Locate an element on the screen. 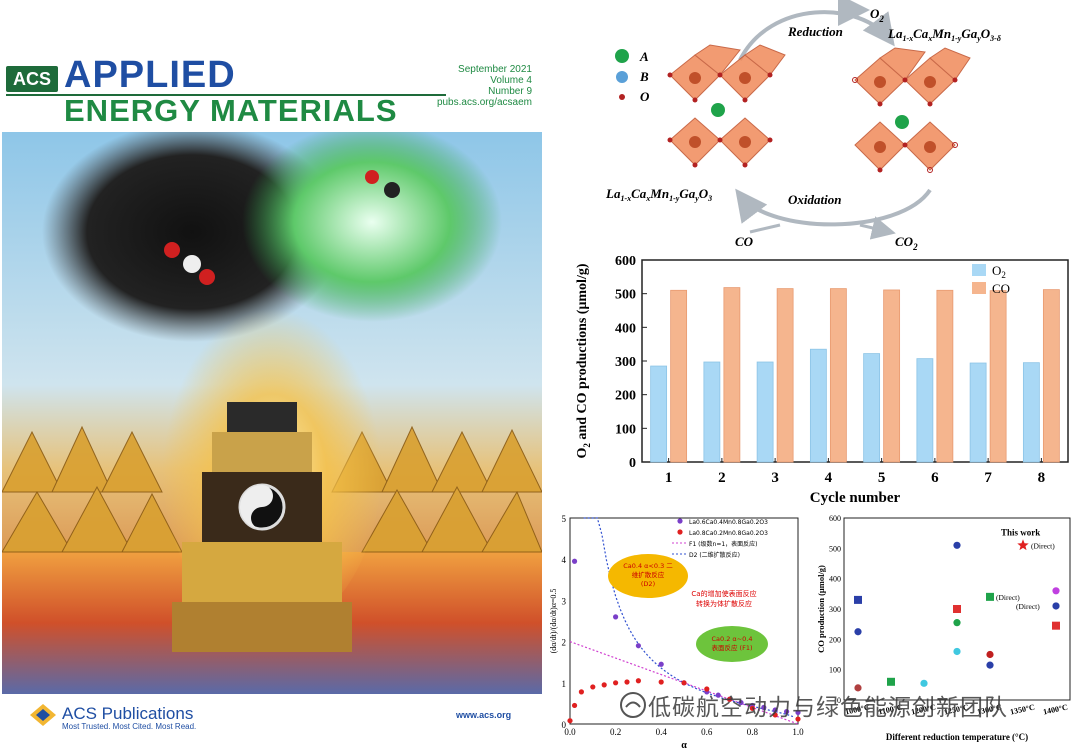  oxidation-arrow is located at coordinates (833, 207).